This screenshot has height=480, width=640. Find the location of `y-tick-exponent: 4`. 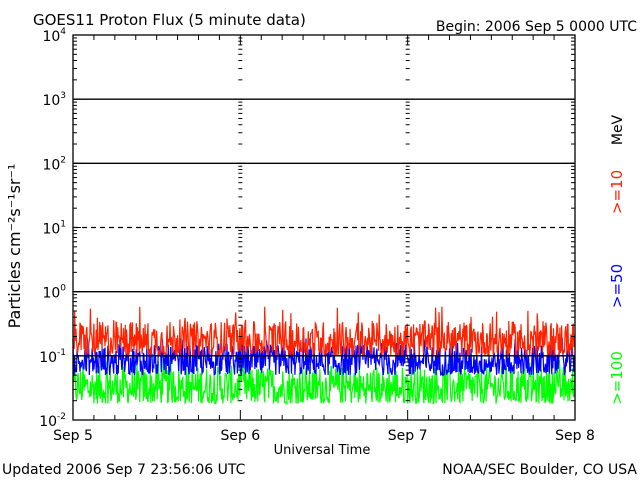

y-tick-exponent: 4 is located at coordinates (63, 32).